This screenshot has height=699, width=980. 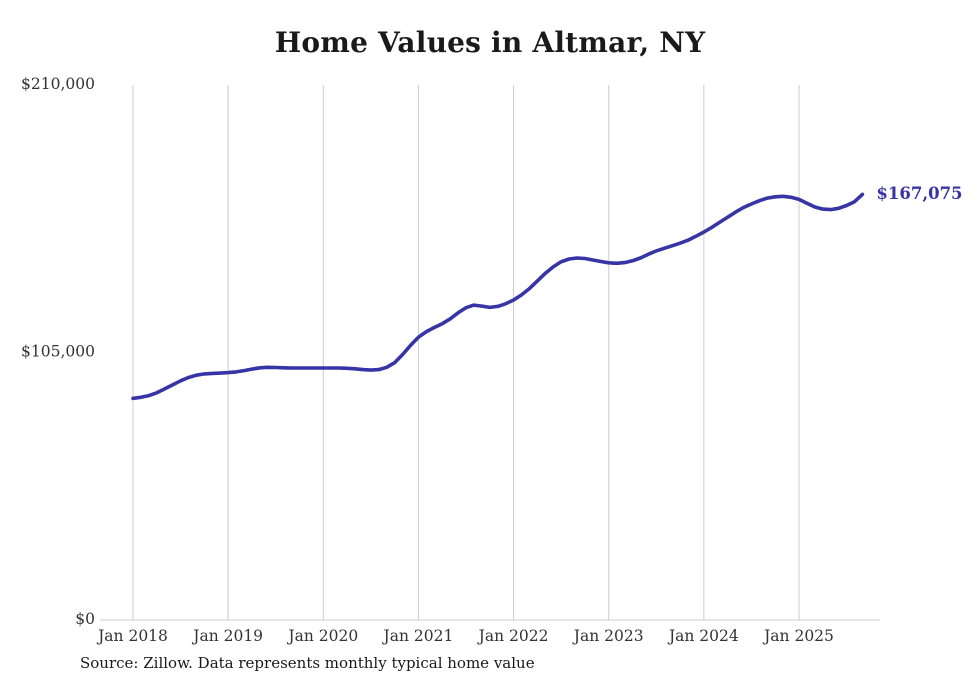 I want to click on x-axis-tick-label: Jan 2025, so click(x=798, y=636).